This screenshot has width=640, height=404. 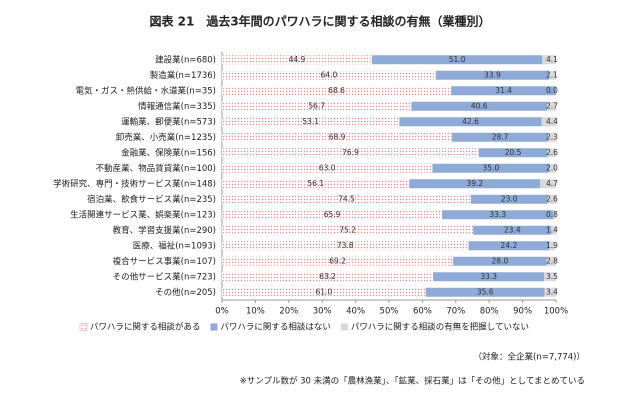 What do you see at coordinates (288, 312) in the screenshot?
I see `x-tick-label: 20%` at bounding box center [288, 312].